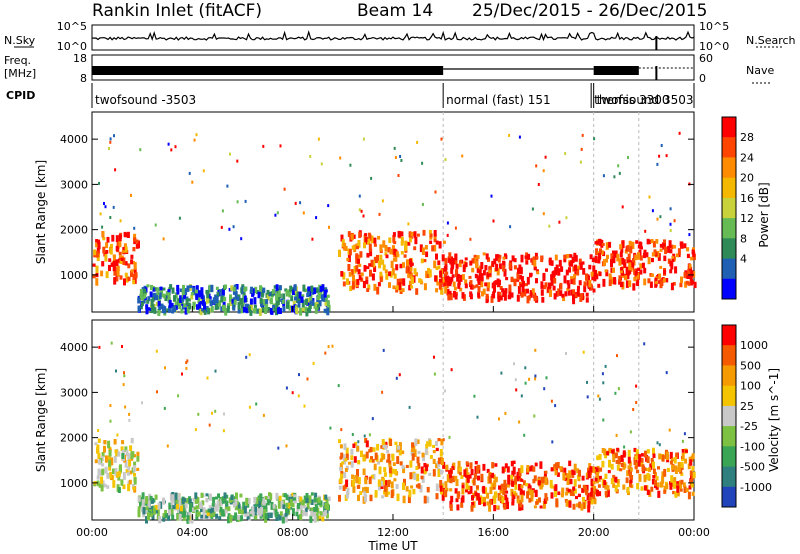 The height and width of the screenshot is (554, 800). What do you see at coordinates (392, 546) in the screenshot?
I see `time-axis-label: Time UT` at bounding box center [392, 546].